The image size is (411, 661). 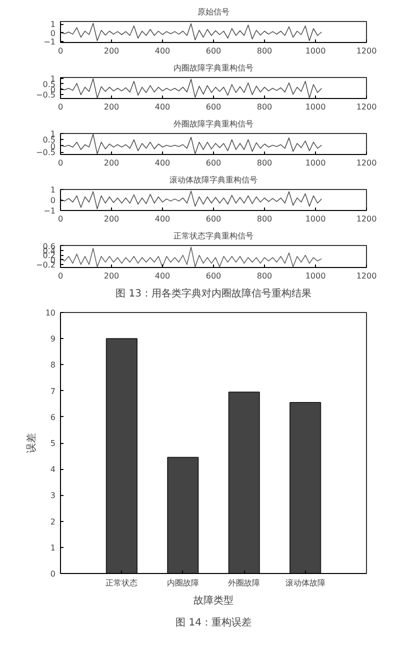 What do you see at coordinates (53, 443) in the screenshot?
I see `y-tick-label: 5` at bounding box center [53, 443].